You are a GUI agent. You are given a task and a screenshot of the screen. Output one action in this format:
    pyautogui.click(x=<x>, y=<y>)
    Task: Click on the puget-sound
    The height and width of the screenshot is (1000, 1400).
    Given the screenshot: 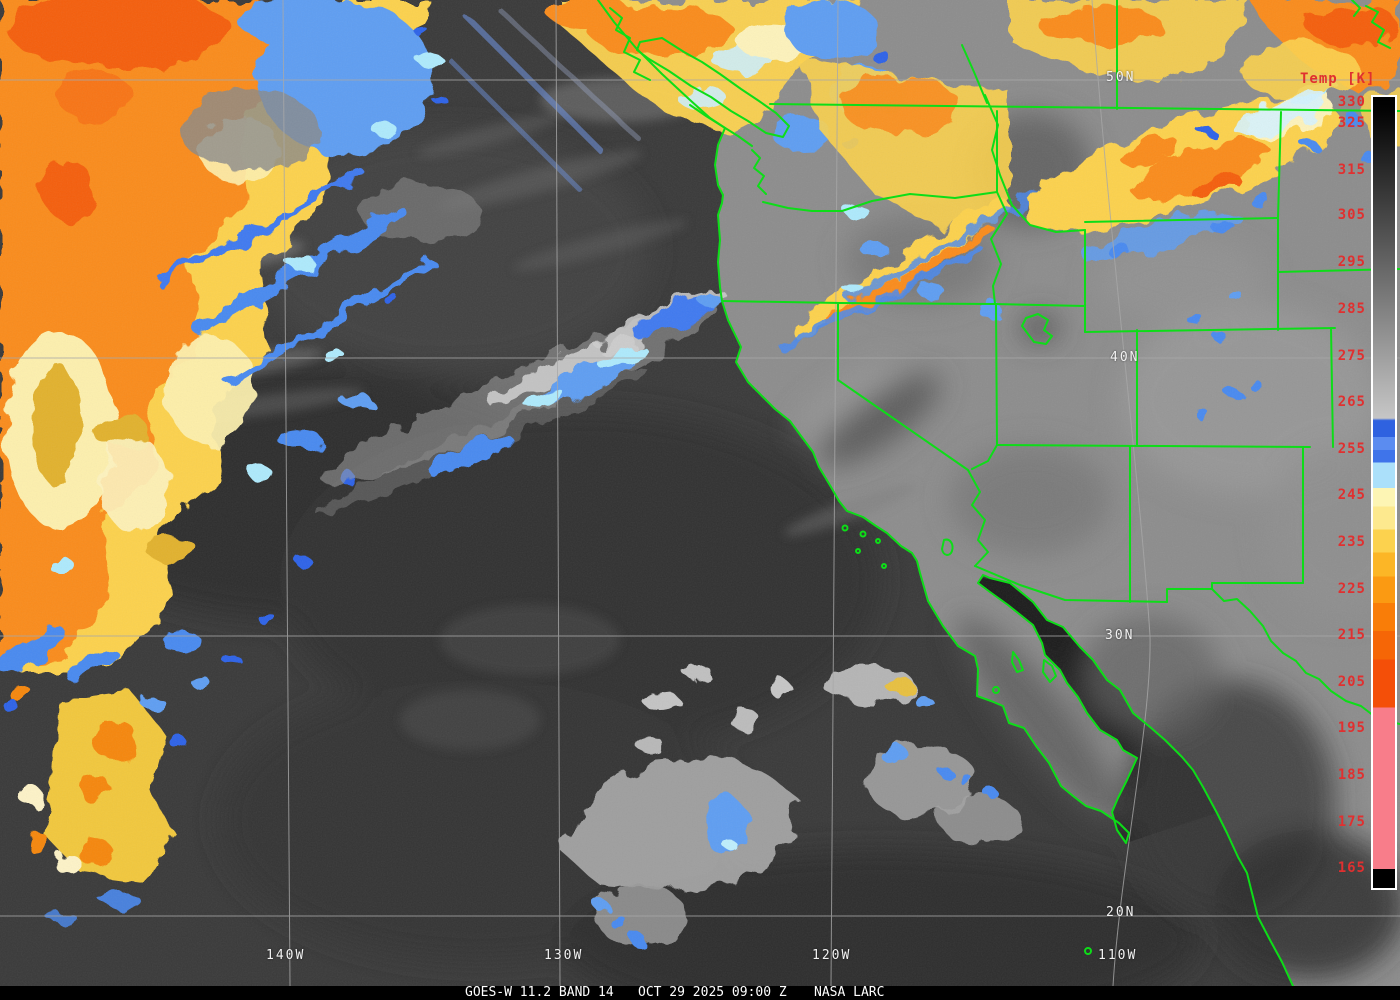 What is the action you would take?
    pyautogui.click(x=759, y=172)
    